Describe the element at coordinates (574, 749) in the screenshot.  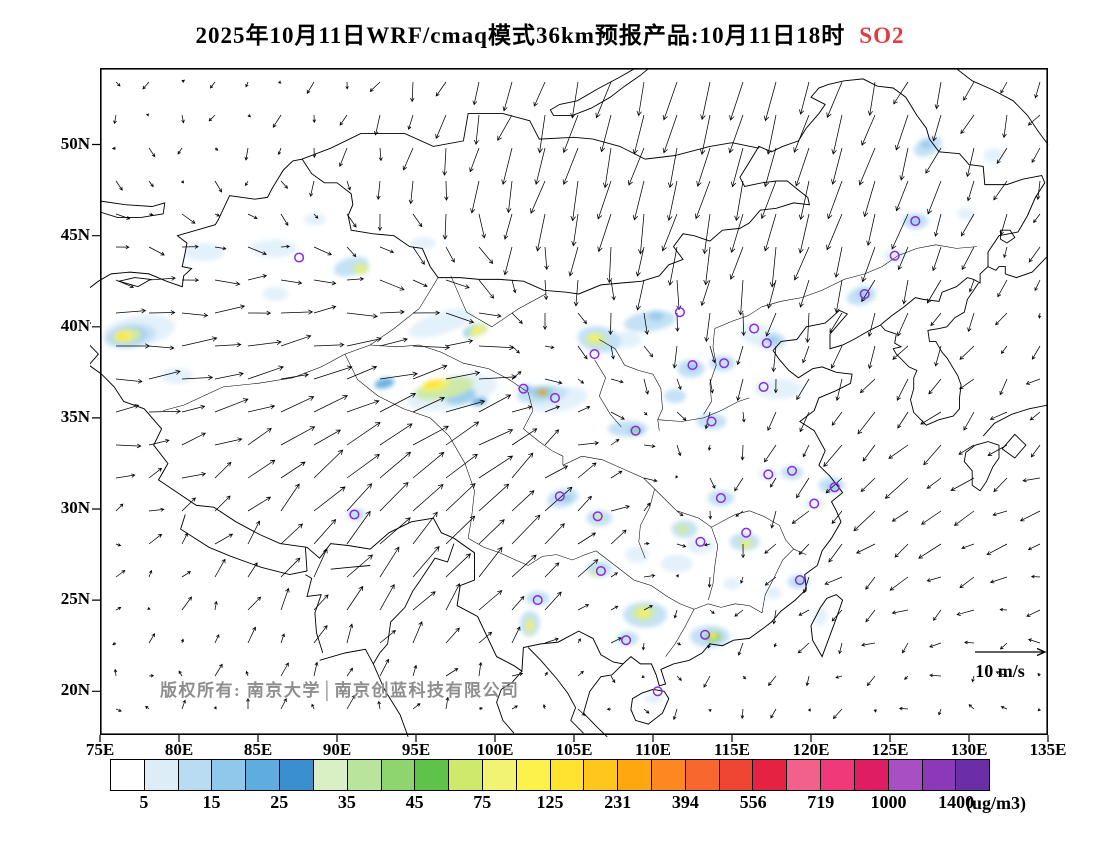
I see `lon-tick-label: 105E` at that location.